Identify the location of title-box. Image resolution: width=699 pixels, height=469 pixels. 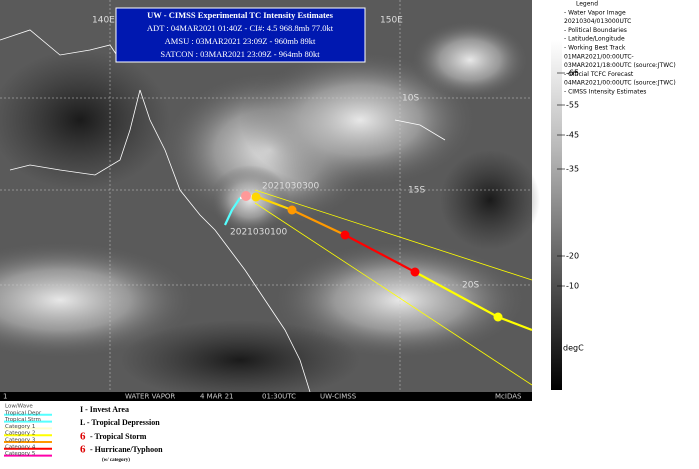
(240, 35).